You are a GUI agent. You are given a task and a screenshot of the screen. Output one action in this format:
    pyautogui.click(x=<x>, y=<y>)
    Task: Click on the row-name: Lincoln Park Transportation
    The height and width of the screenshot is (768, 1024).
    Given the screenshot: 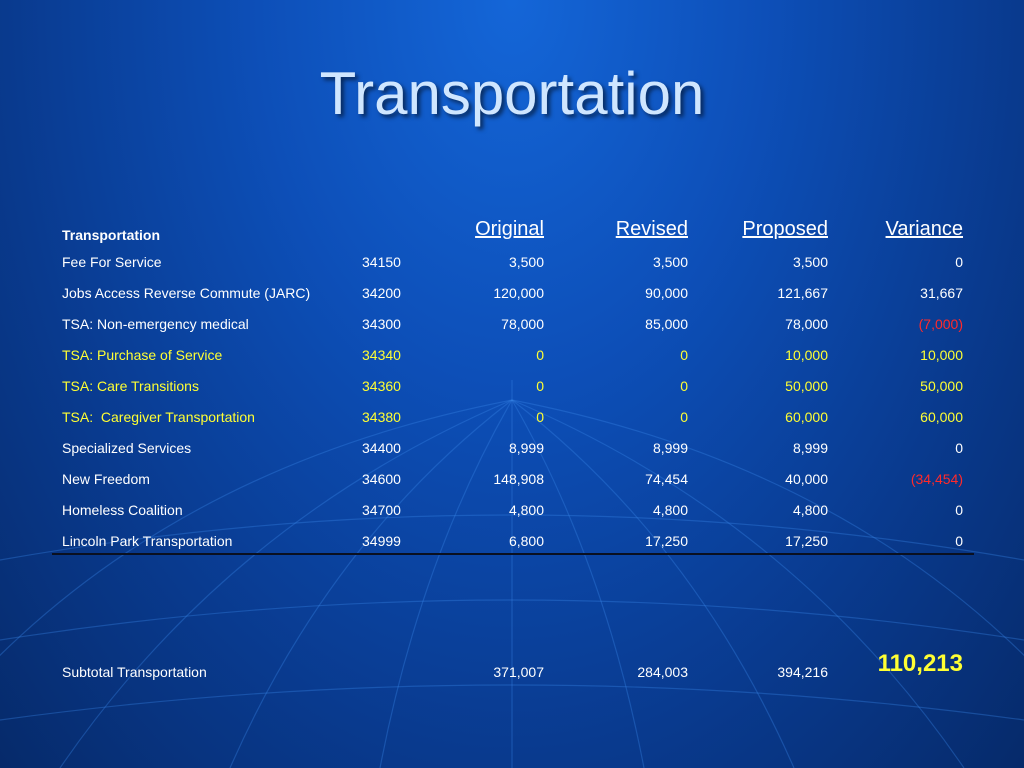 What is the action you would take?
    pyautogui.click(x=147, y=541)
    